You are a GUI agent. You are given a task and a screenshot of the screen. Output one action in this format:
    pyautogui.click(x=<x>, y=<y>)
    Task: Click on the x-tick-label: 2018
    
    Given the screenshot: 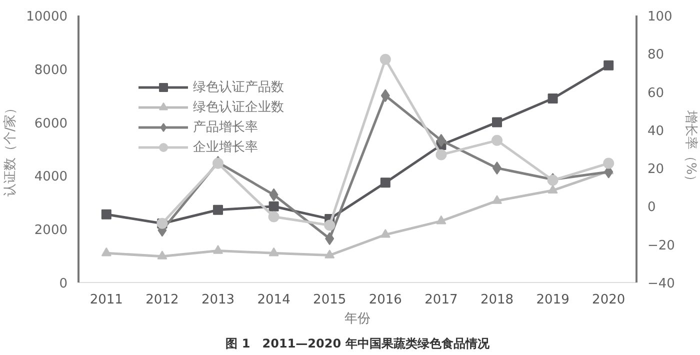 What is the action you would take?
    pyautogui.click(x=497, y=300)
    